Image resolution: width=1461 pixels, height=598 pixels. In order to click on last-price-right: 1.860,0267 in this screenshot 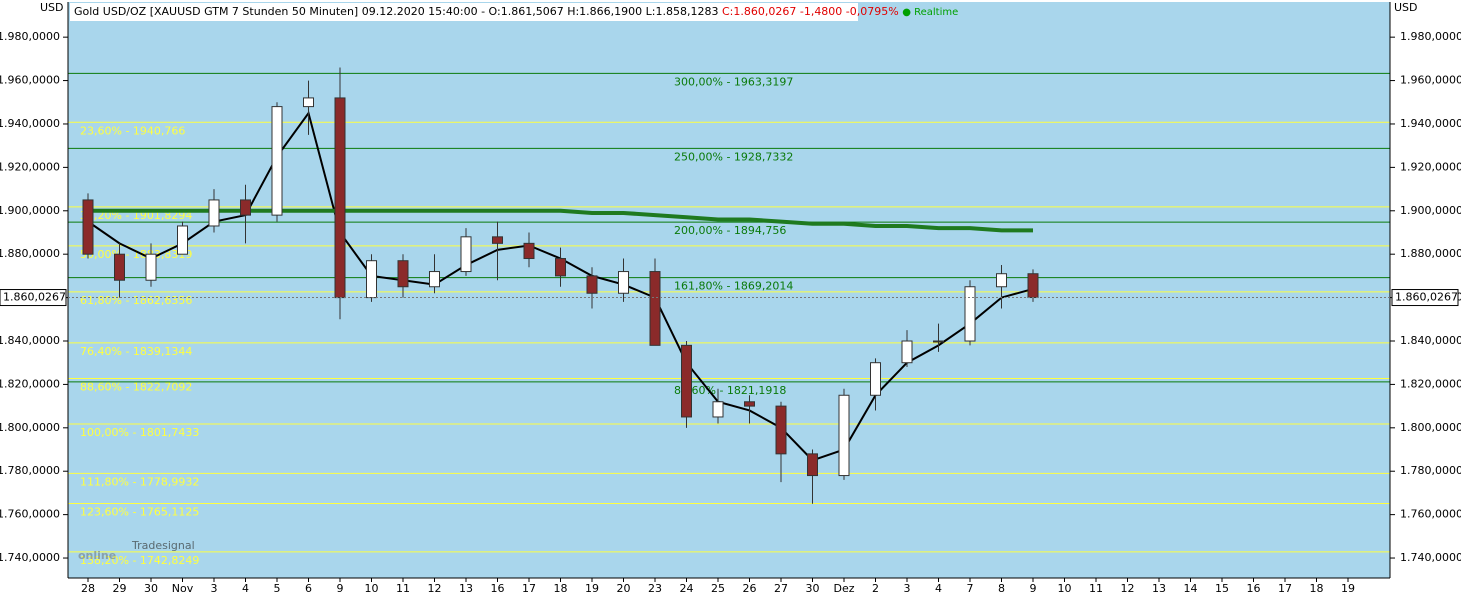, I will do `click(1426, 297)`.